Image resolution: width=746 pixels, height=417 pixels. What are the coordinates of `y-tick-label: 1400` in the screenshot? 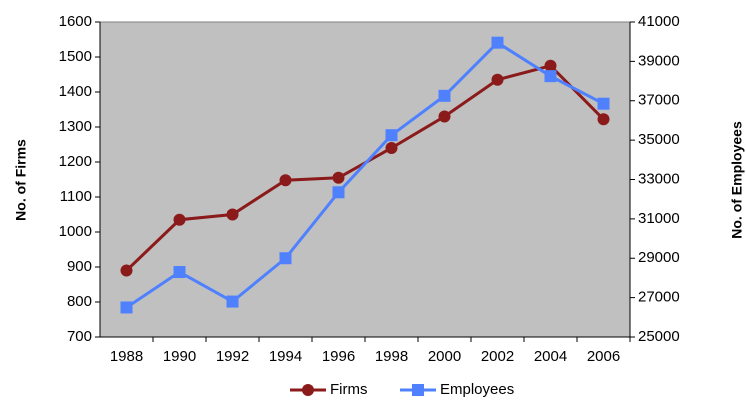 It's located at (75, 91).